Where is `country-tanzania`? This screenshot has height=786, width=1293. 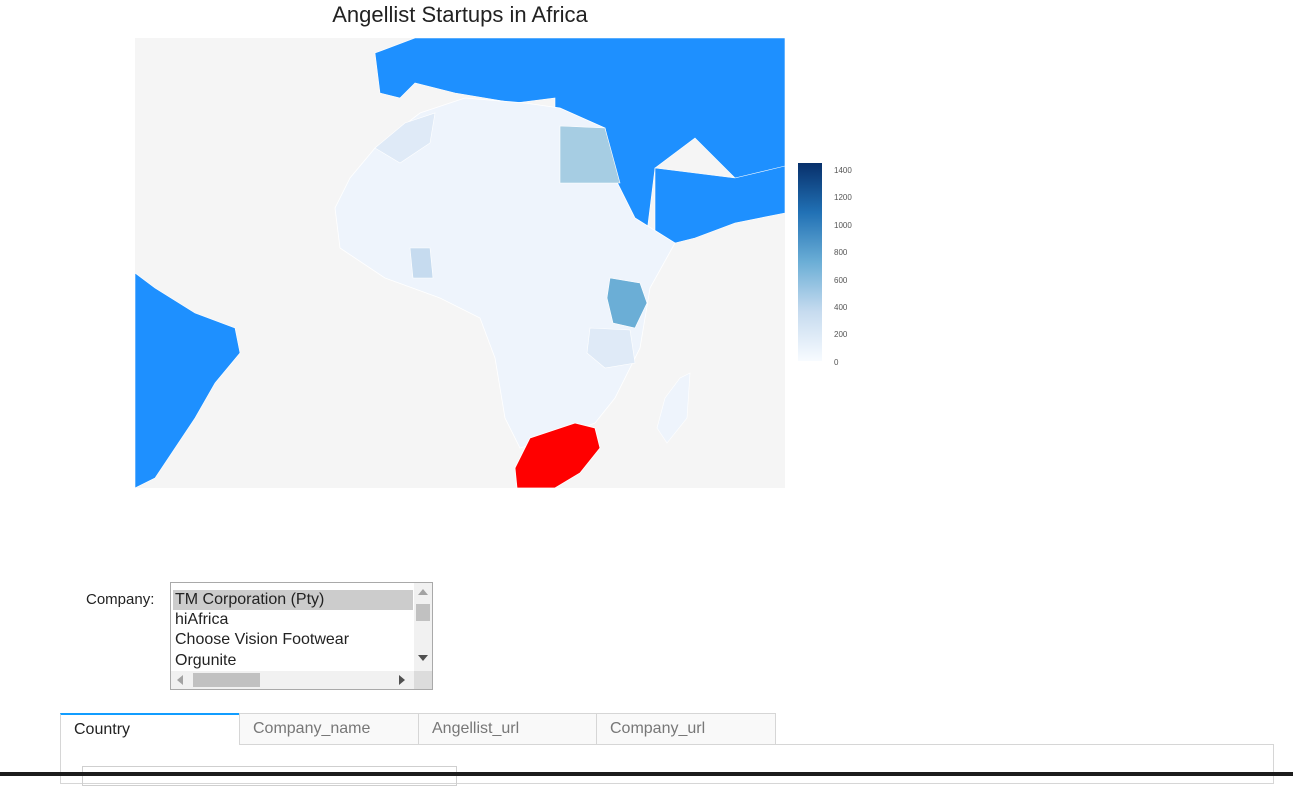
country-tanzania is located at coordinates (611, 348).